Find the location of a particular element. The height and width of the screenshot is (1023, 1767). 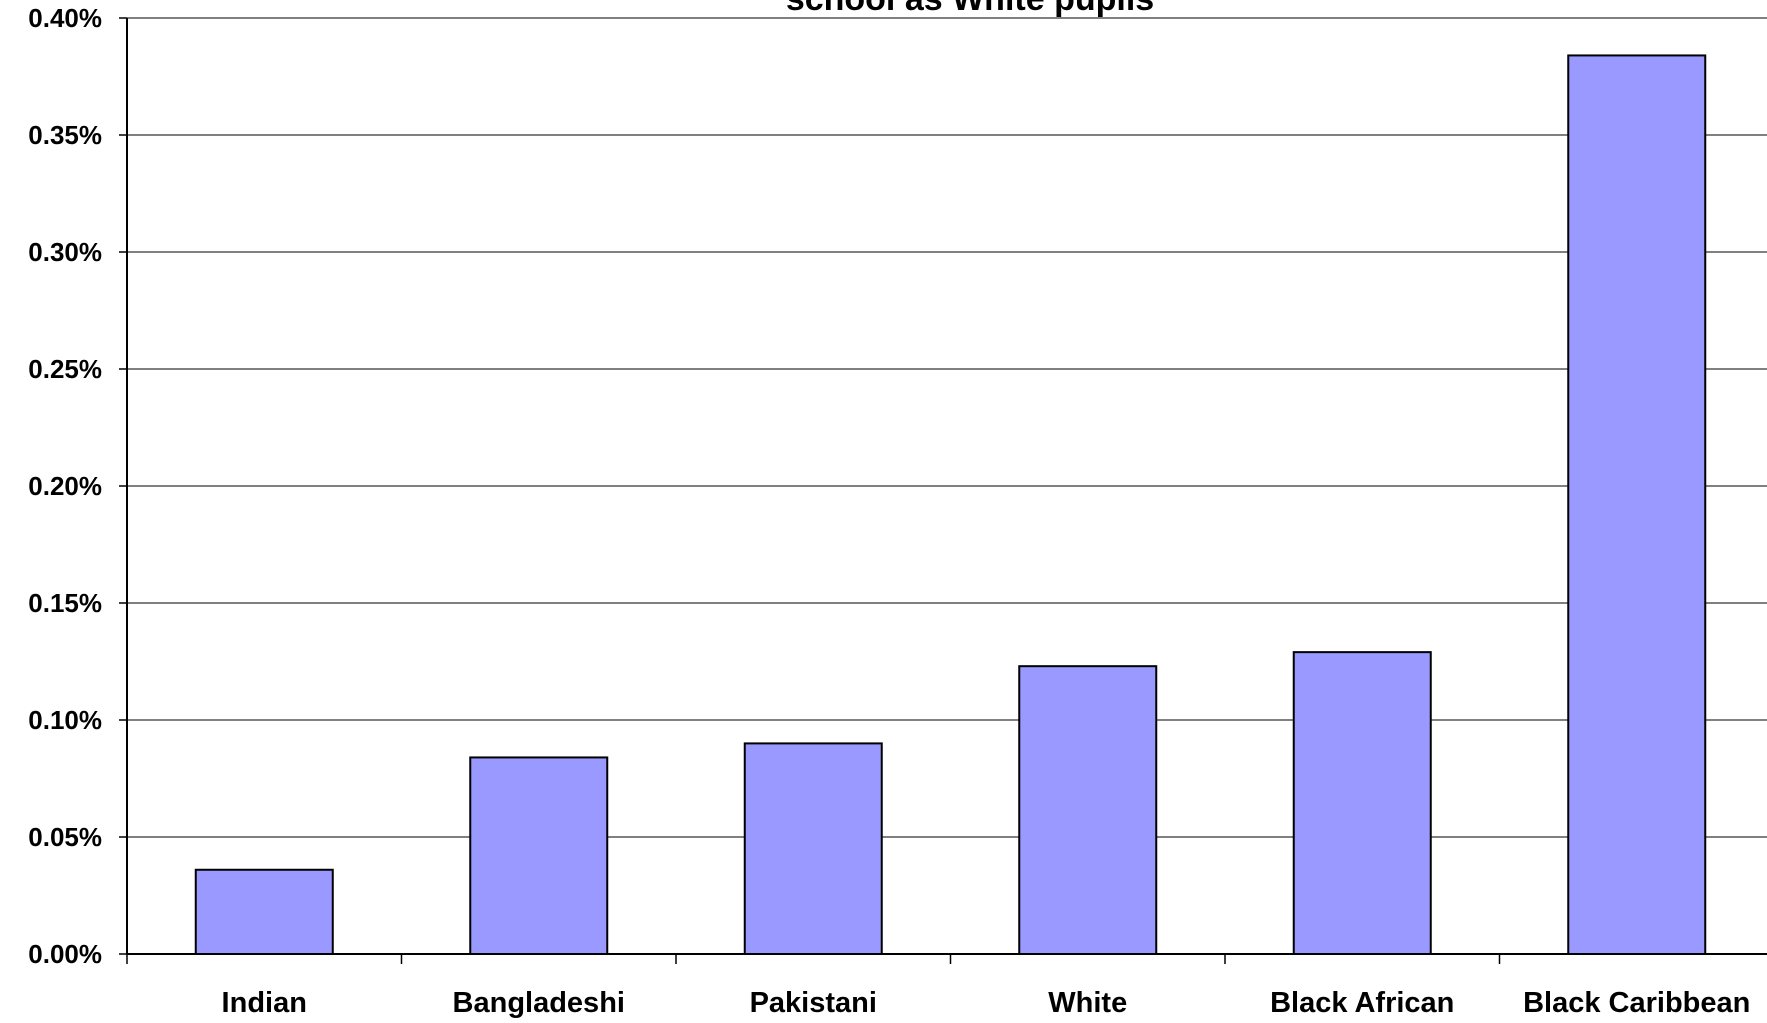

bar-black-caribbean is located at coordinates (1637, 504).